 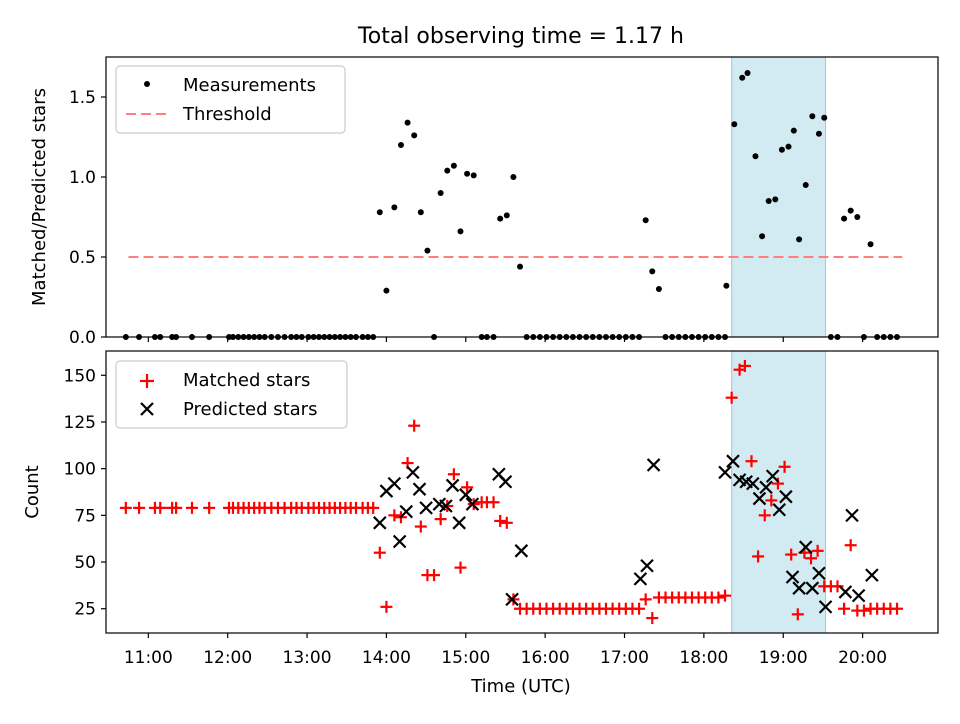 What do you see at coordinates (85, 563) in the screenshot?
I see `bottom-y-tick-label: 50` at bounding box center [85, 563].